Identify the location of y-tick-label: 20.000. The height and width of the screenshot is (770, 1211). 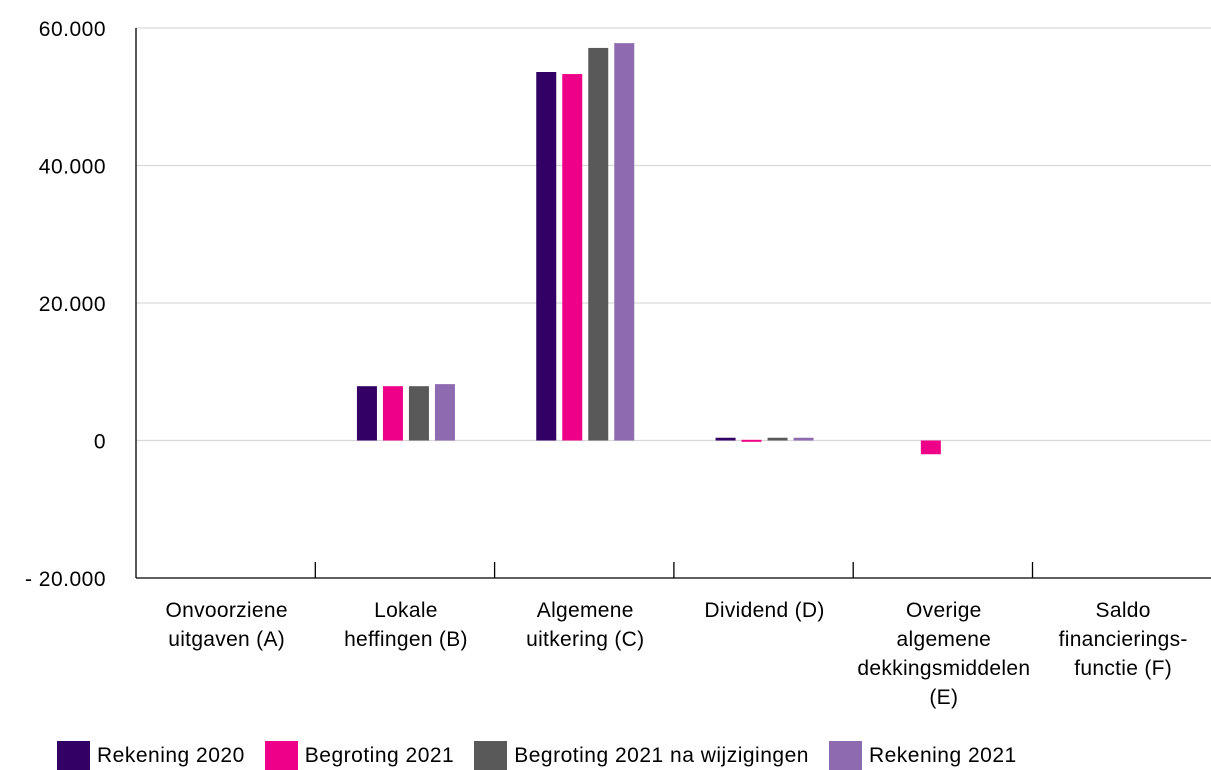
(72, 304).